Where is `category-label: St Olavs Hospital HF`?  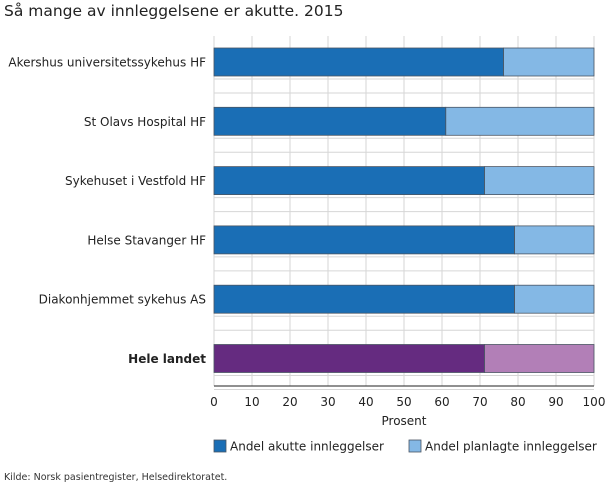
category-label: St Olavs Hospital HF is located at coordinates (145, 122).